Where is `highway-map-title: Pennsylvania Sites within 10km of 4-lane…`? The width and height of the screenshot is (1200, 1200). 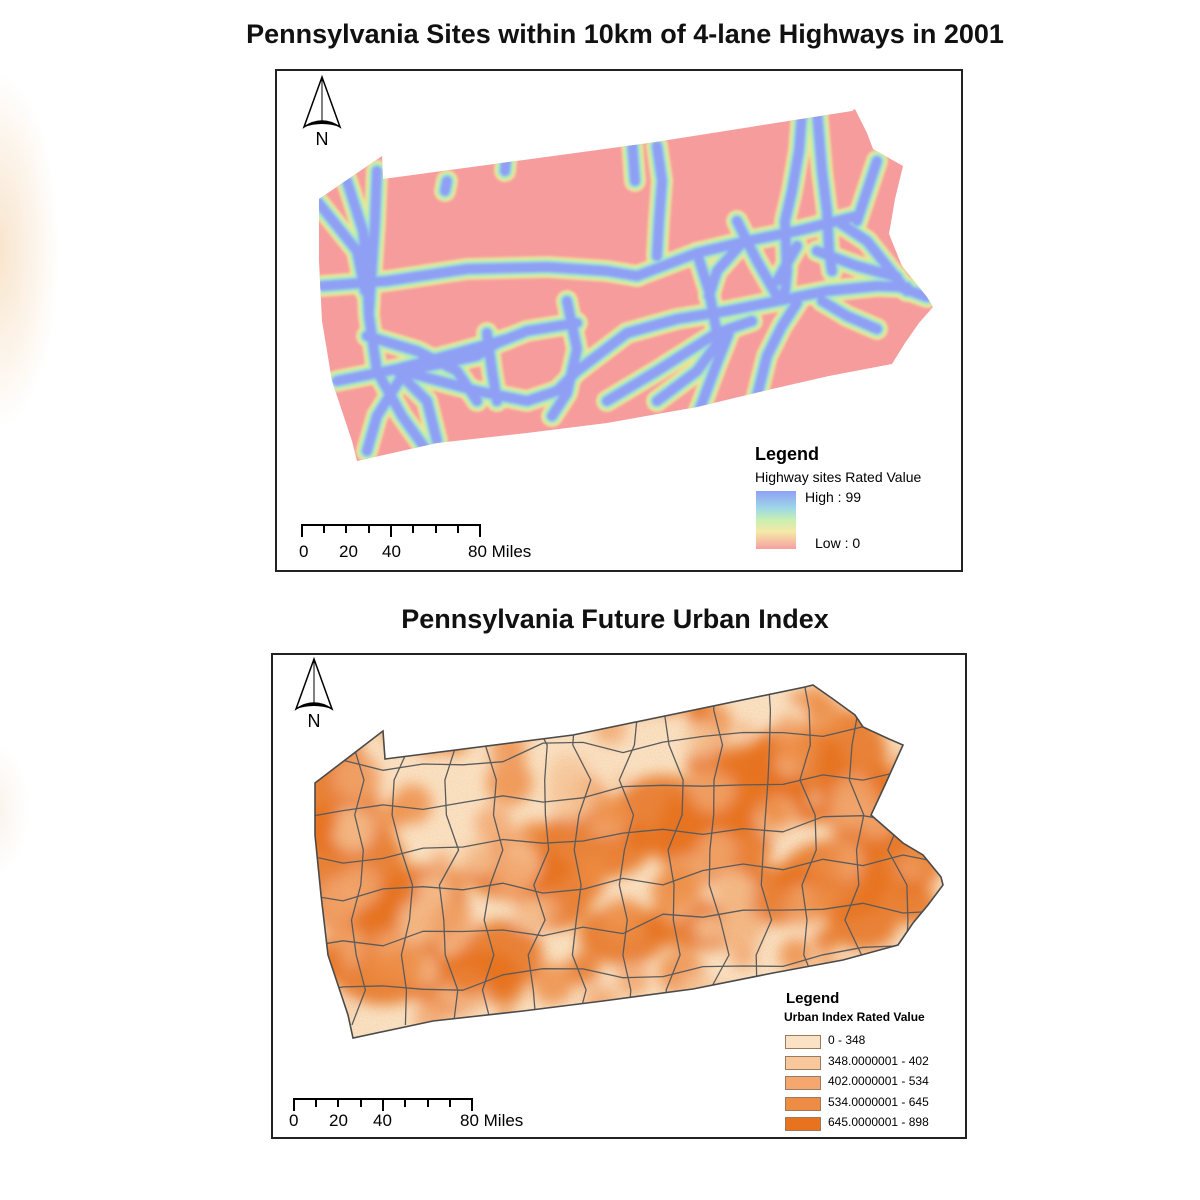 highway-map-title: Pennsylvania Sites within 10km of 4-lane… is located at coordinates (625, 34).